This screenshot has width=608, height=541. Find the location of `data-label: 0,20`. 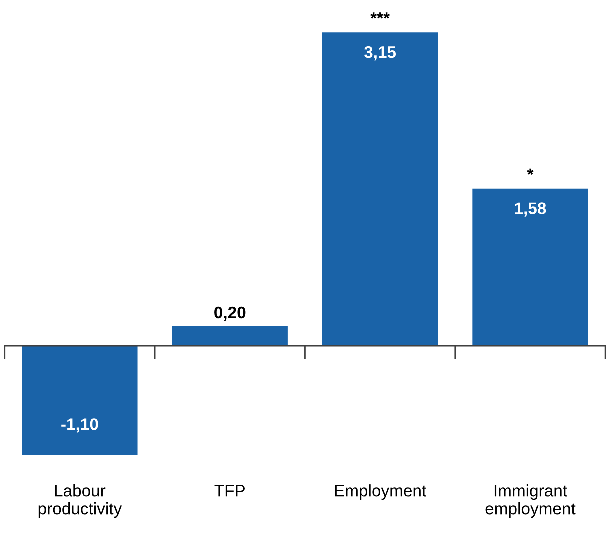

data-label: 0,20 is located at coordinates (230, 314).